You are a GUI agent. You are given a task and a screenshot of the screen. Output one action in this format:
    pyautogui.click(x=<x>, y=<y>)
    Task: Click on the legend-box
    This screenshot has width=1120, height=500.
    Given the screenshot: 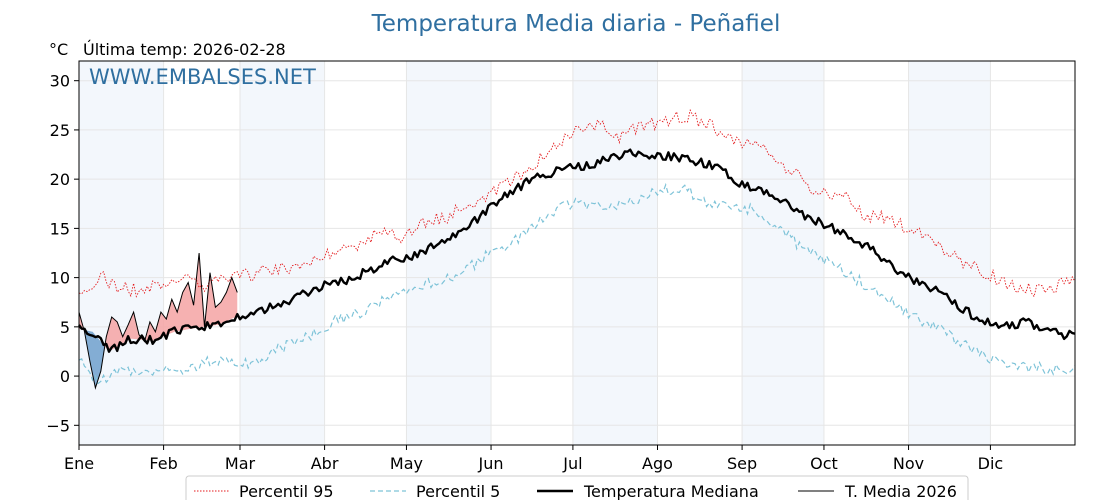 What is the action you would take?
    pyautogui.click(x=577, y=487)
    